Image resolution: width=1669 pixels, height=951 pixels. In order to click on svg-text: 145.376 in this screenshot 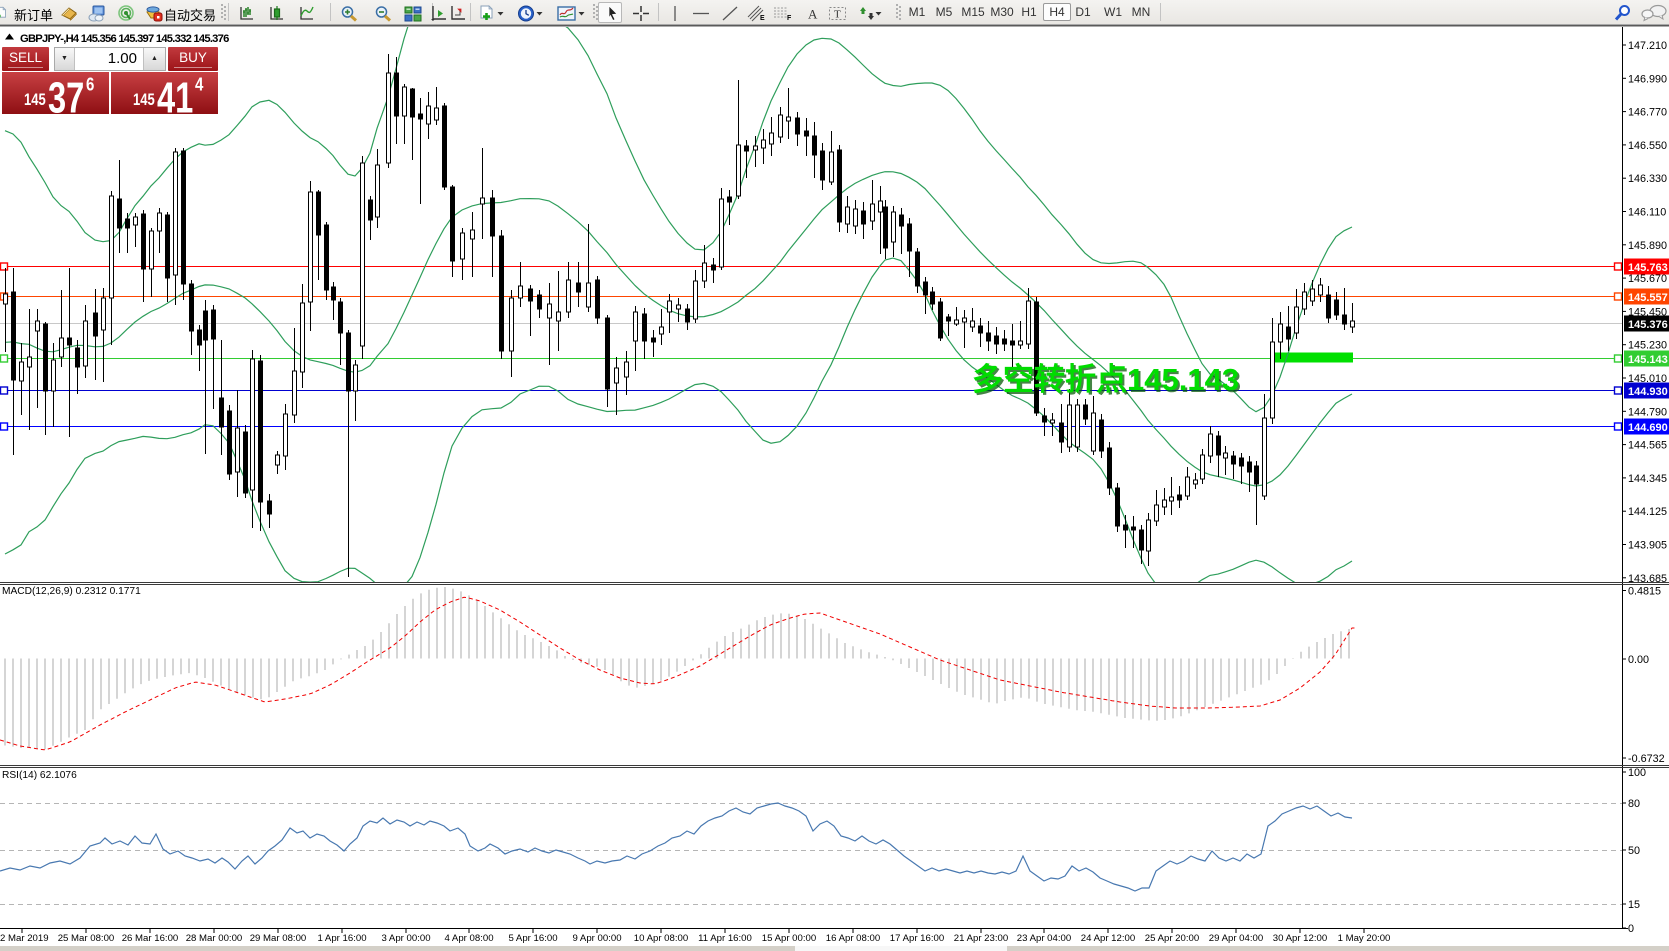, I will do `click(1648, 325)`.